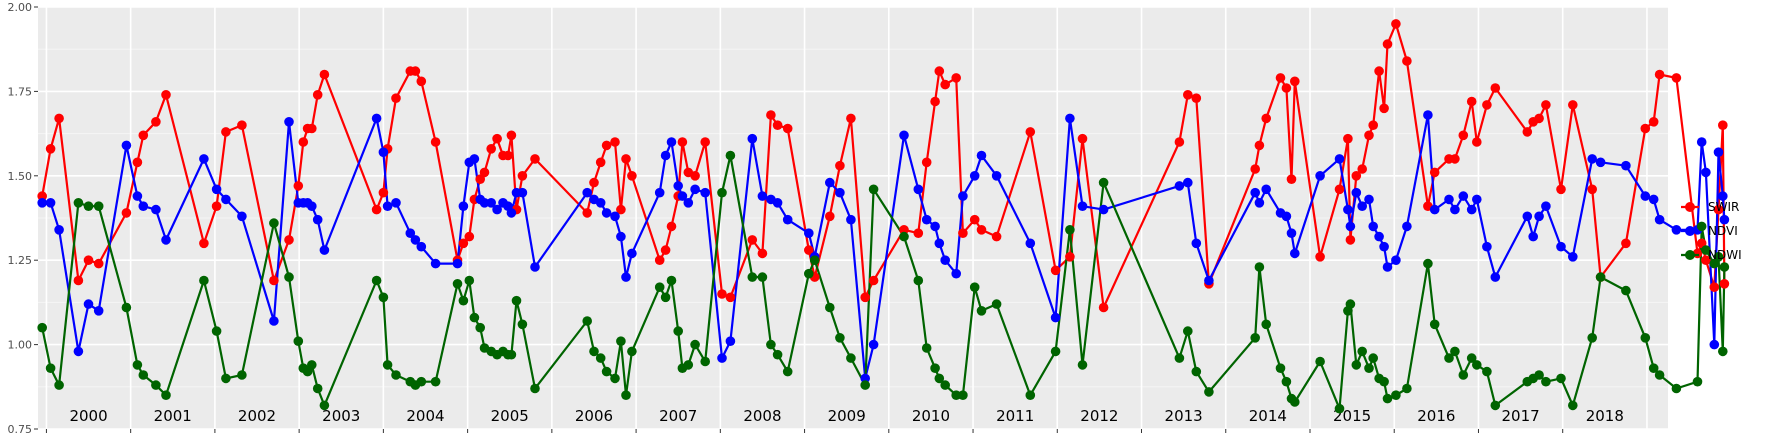 The height and width of the screenshot is (442, 1773). What do you see at coordinates (1268, 416) in the screenshot?
I see `year-label: 2014` at bounding box center [1268, 416].